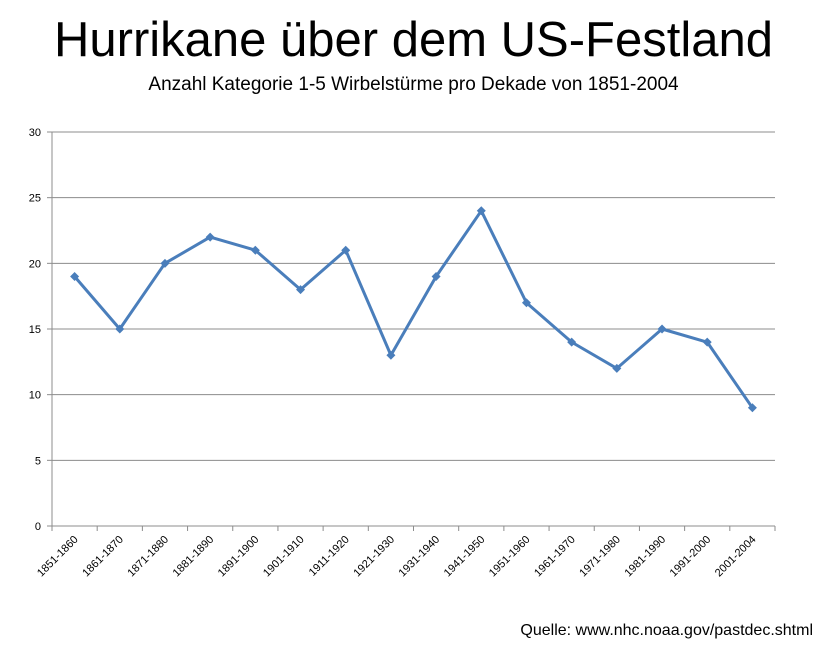 The width and height of the screenshot is (827, 655). I want to click on y-tick-label: 20, so click(35, 264).